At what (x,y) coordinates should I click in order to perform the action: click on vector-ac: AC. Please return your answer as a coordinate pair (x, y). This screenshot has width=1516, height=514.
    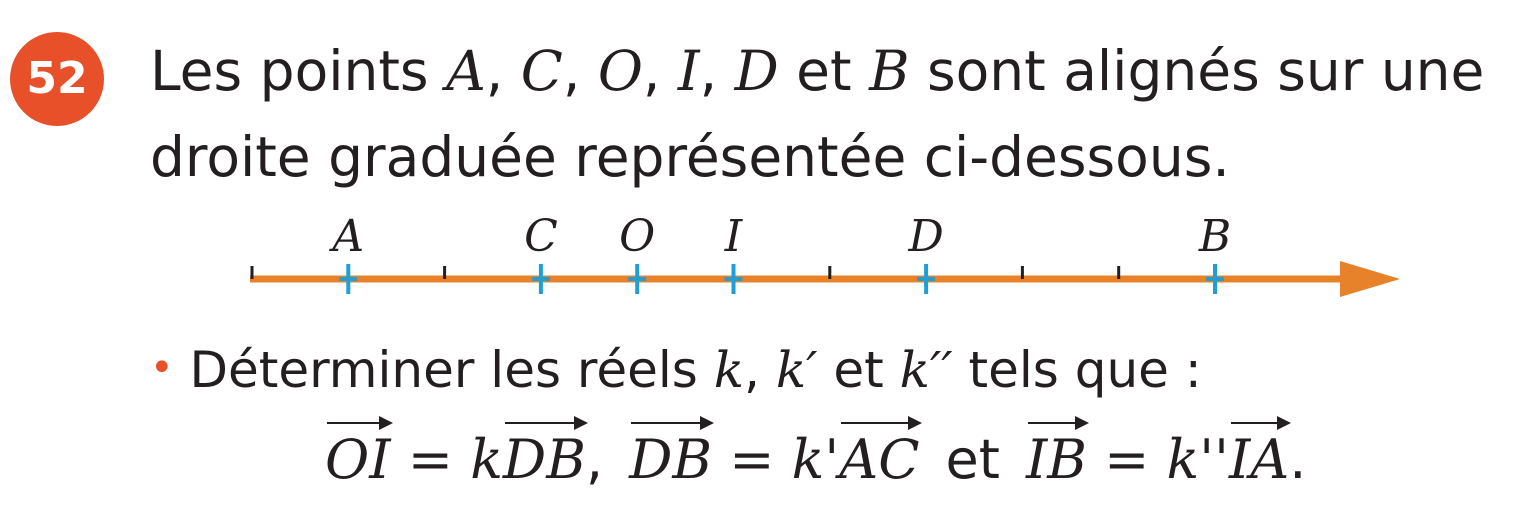
    Looking at the image, I should click on (880, 458).